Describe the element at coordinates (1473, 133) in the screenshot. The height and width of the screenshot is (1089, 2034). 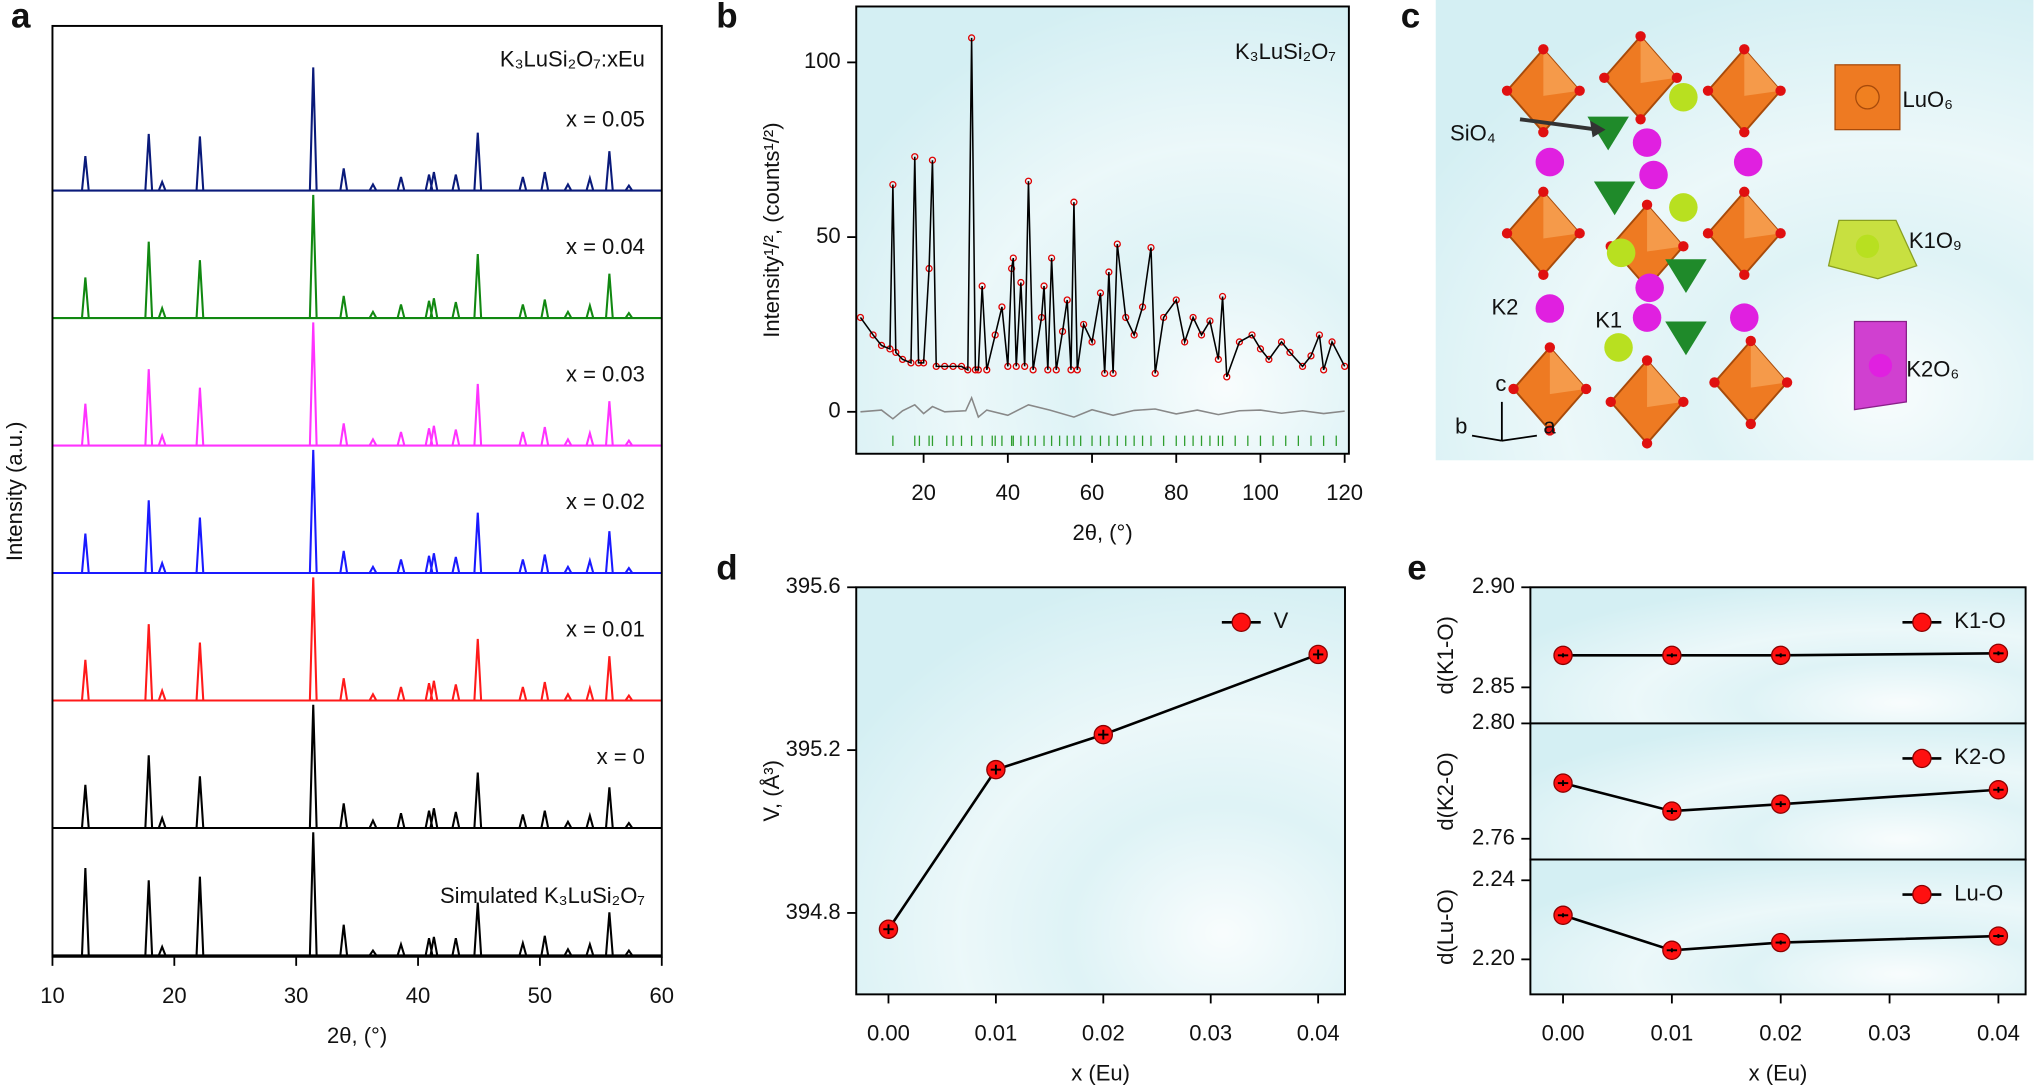
I see `structure-label: SiO₄` at that location.